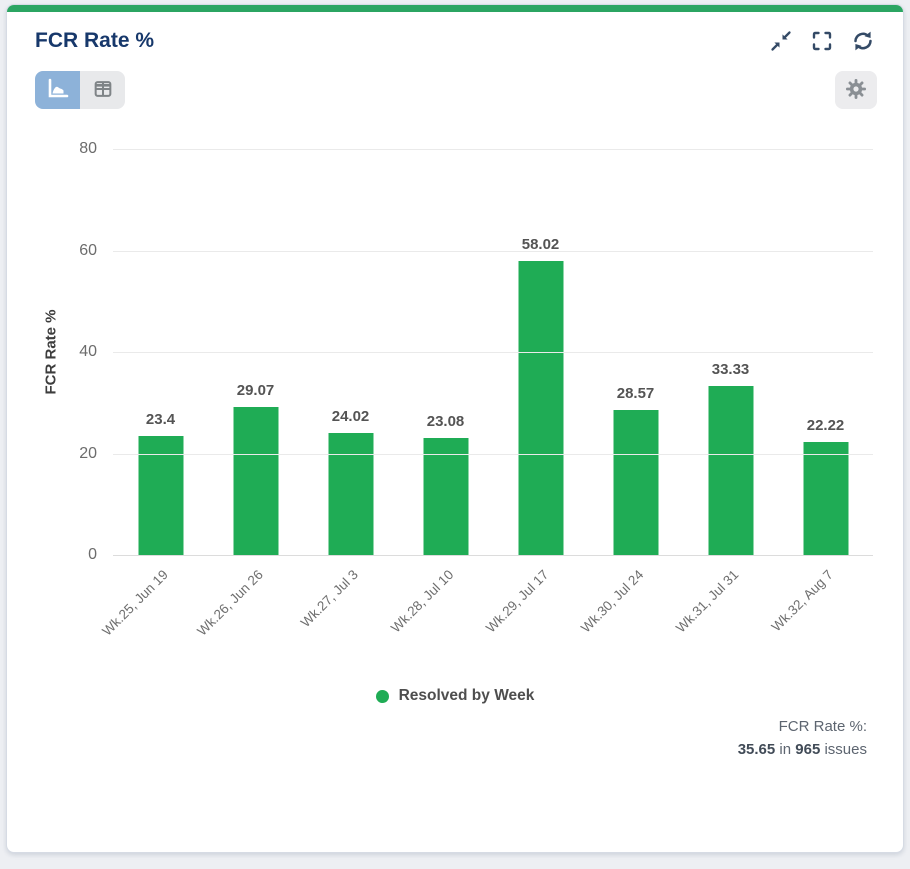 This screenshot has height=869, width=910. What do you see at coordinates (802, 601) in the screenshot?
I see `x-tick-label: Wk.32, Aug 7` at bounding box center [802, 601].